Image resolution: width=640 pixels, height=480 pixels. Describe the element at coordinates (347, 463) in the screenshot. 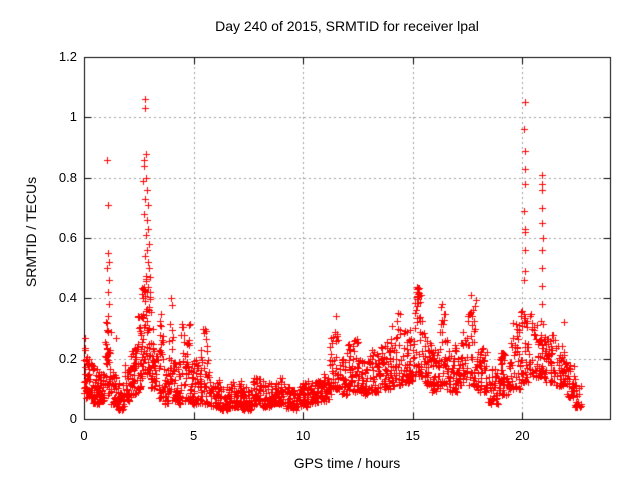

I see `x-axis-title: GPS time / hours` at that location.